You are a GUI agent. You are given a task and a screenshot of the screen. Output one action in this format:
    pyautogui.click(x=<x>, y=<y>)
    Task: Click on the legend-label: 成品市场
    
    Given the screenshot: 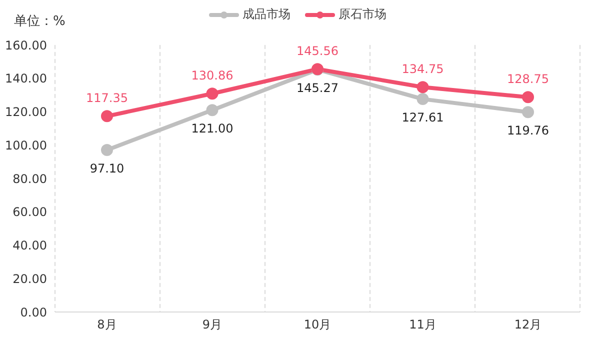 What is the action you would take?
    pyautogui.click(x=266, y=14)
    